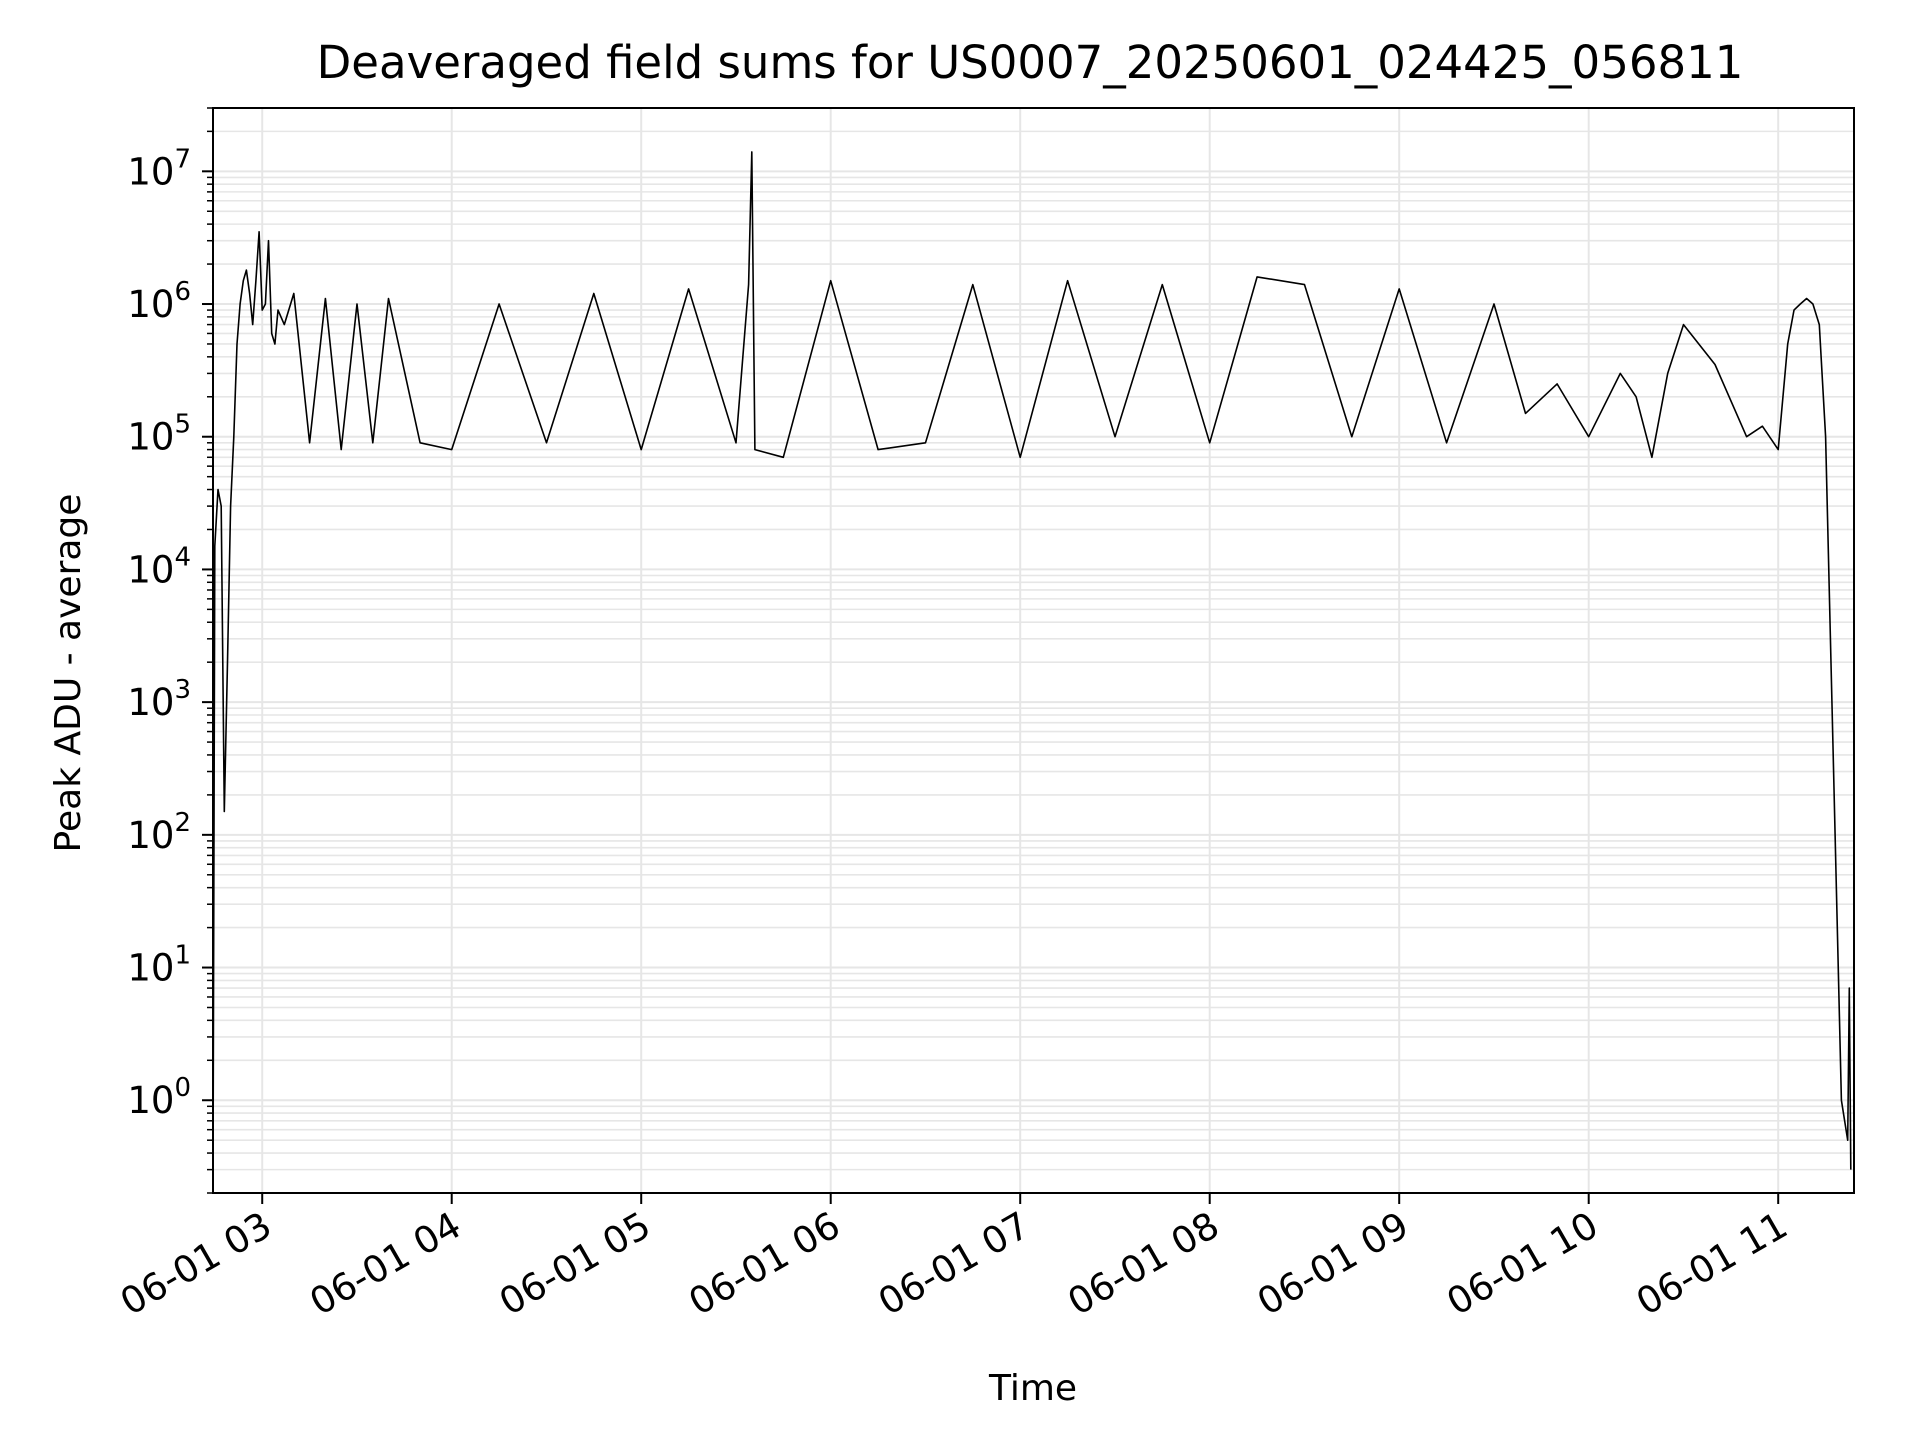 The height and width of the screenshot is (1440, 1920). I want to click on y-tick-label: 10⁰, so click(159, 1097).